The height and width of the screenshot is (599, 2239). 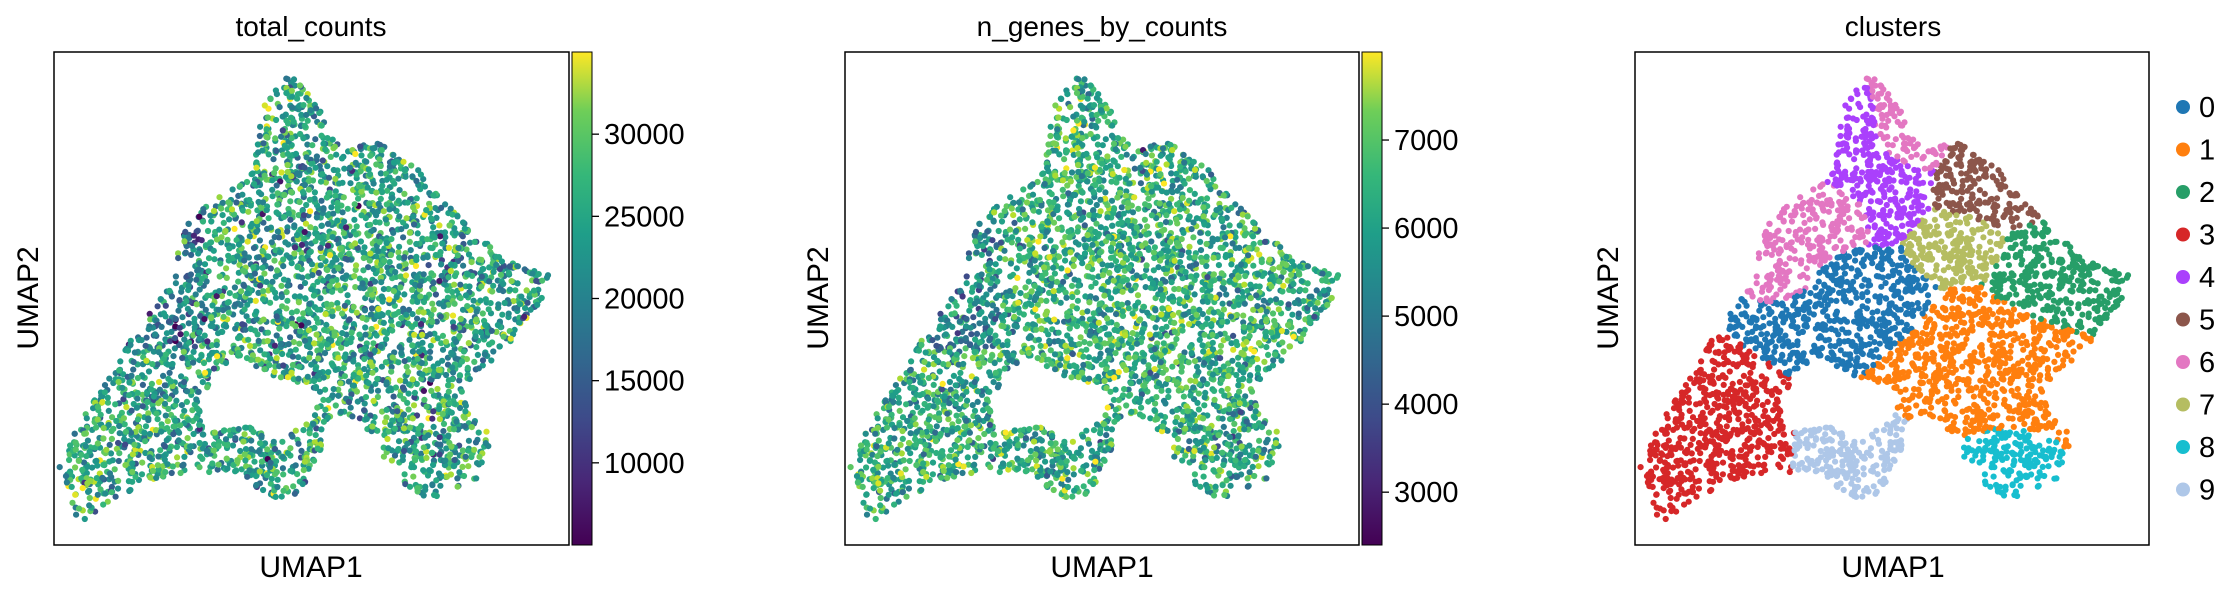 I want to click on colorbar-tick-label: 25000, so click(x=644, y=217).